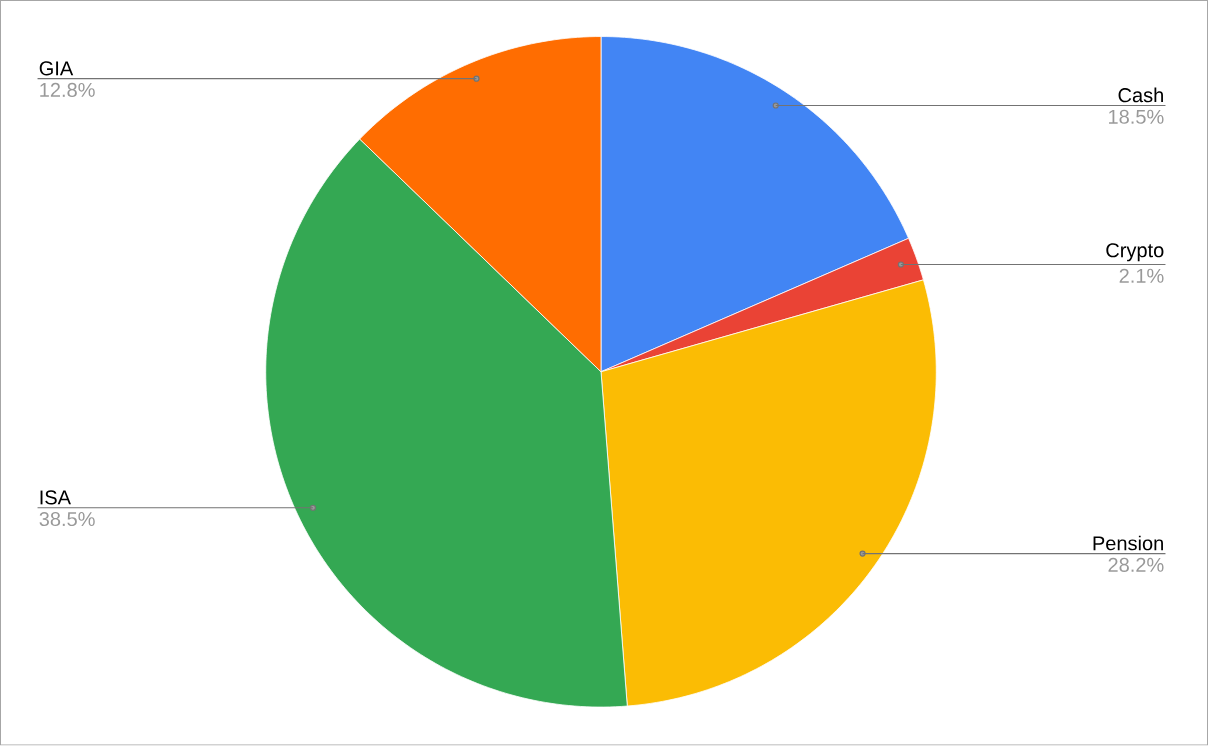 The width and height of the screenshot is (1208, 746). What do you see at coordinates (55, 497) in the screenshot?
I see `slice-label: ISA` at bounding box center [55, 497].